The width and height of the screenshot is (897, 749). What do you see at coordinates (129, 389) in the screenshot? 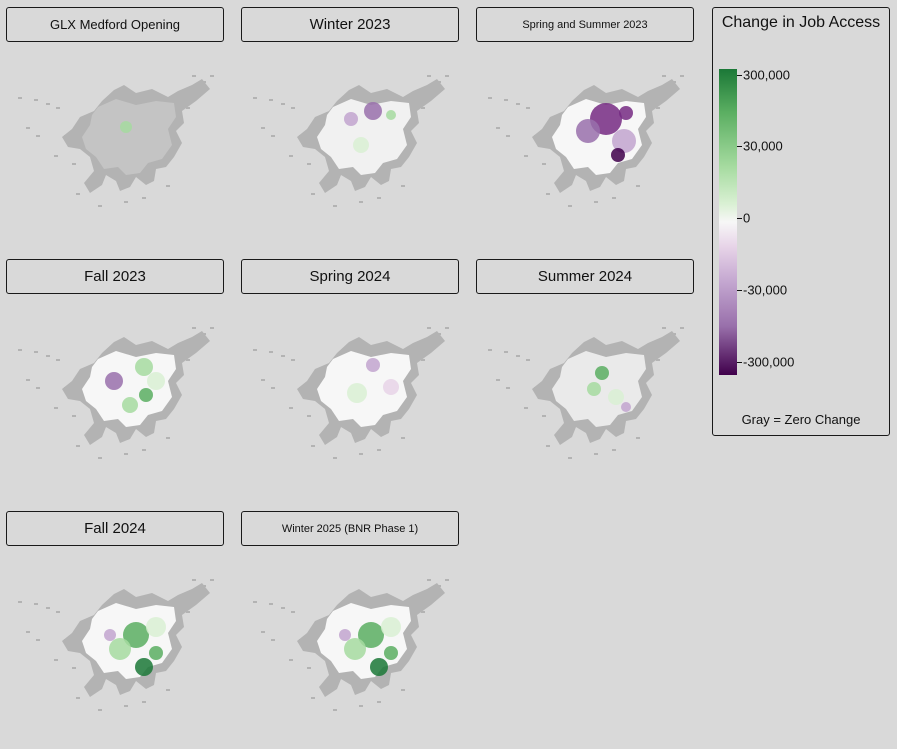
I see `changed-area` at bounding box center [129, 389].